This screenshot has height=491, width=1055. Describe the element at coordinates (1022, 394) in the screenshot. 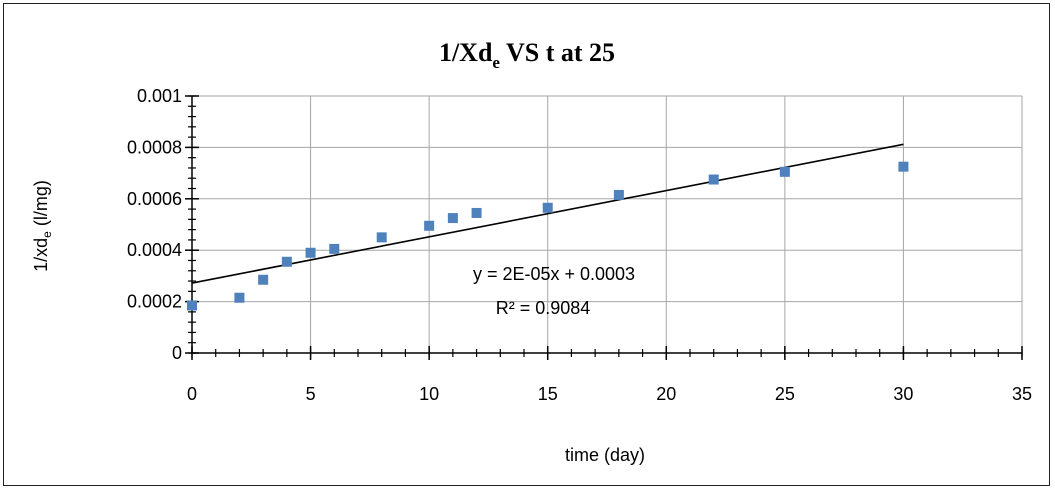

I see `x-tick-label-7: 35` at that location.